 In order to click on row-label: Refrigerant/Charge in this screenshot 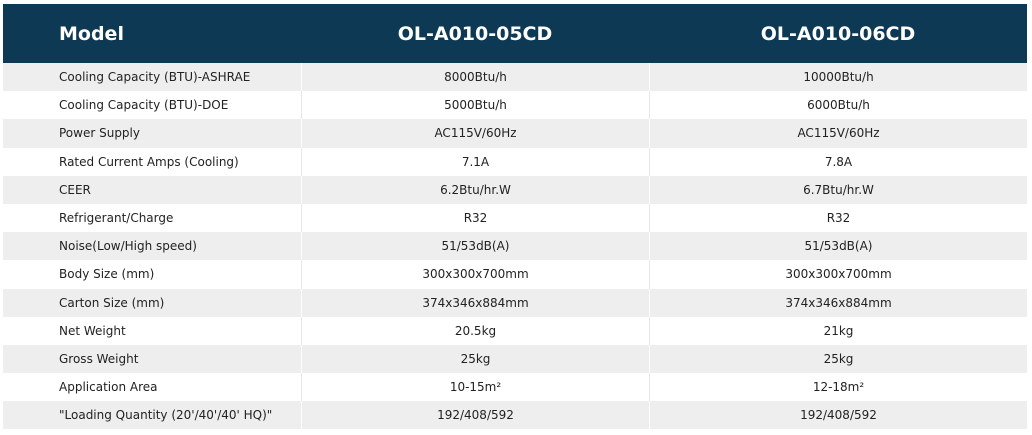, I will do `click(152, 218)`.